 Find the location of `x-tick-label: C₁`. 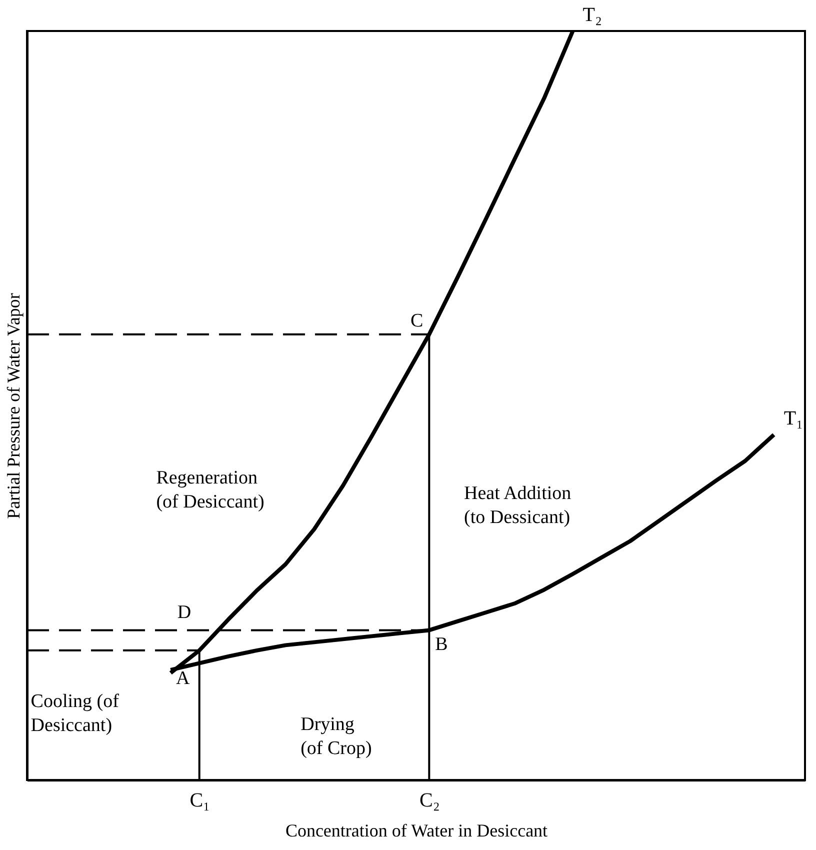

x-tick-label: C₁ is located at coordinates (200, 801).